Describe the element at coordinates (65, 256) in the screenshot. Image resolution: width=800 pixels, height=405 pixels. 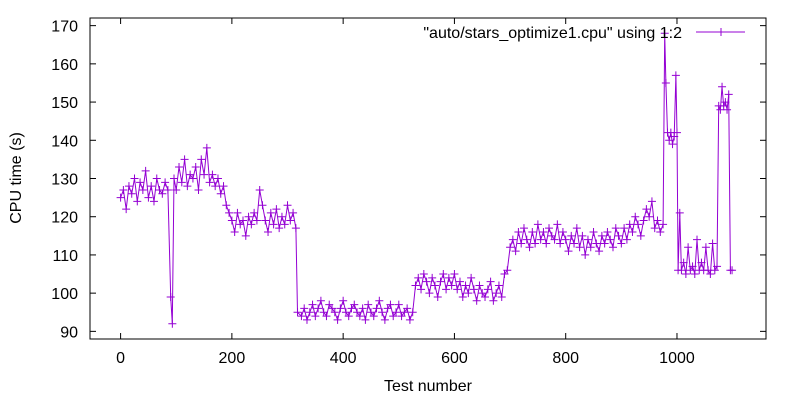
I see `y-tick-label: 110` at that location.